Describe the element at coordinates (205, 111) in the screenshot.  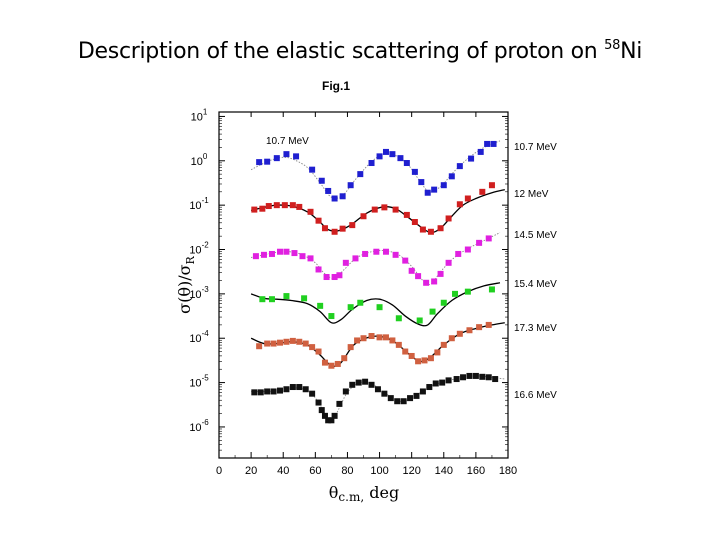
I see `y-tick-exponent: 1` at that location.